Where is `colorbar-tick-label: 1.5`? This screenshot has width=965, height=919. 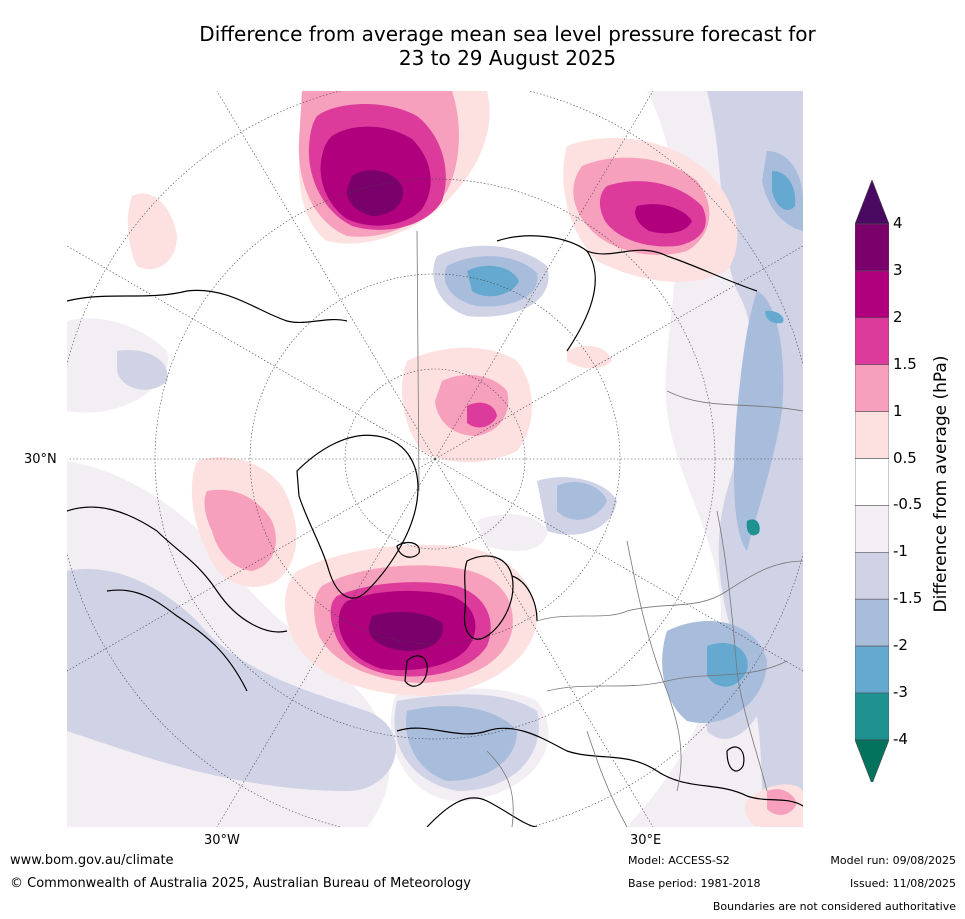 colorbar-tick-label: 1.5 is located at coordinates (905, 363).